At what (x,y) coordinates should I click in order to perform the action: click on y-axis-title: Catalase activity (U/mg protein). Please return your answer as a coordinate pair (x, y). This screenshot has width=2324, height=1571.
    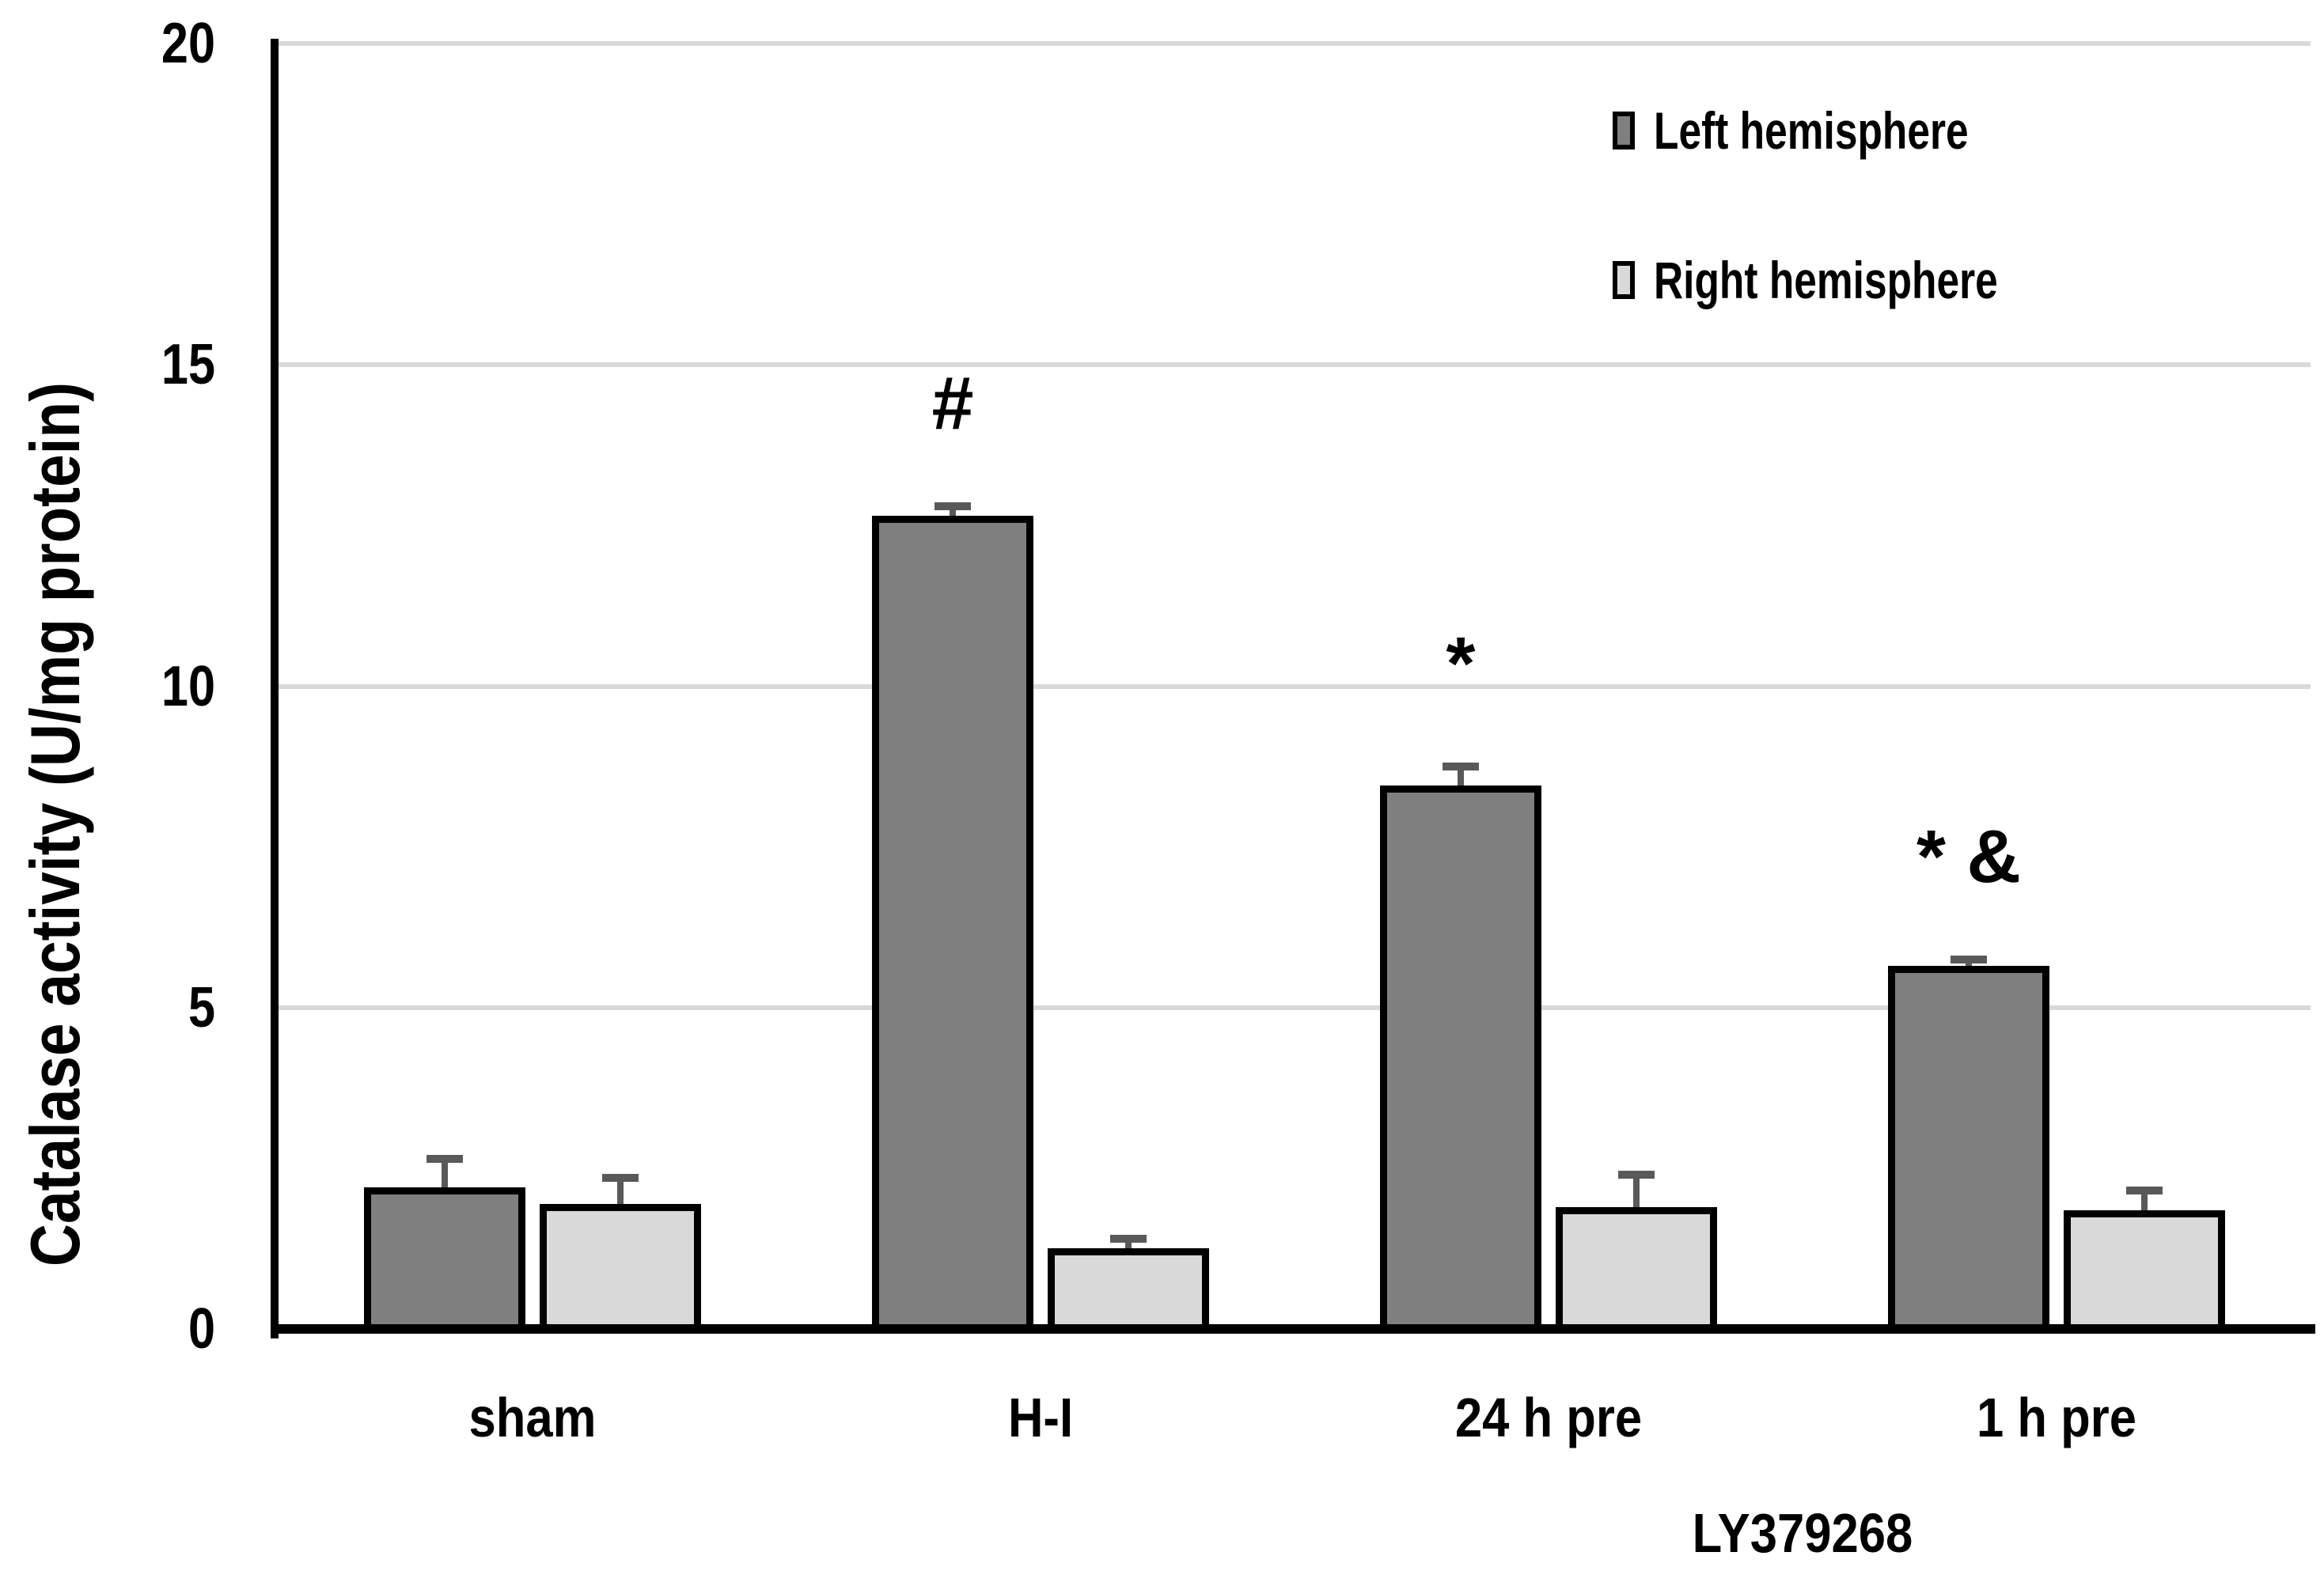
    Looking at the image, I should click on (55, 824).